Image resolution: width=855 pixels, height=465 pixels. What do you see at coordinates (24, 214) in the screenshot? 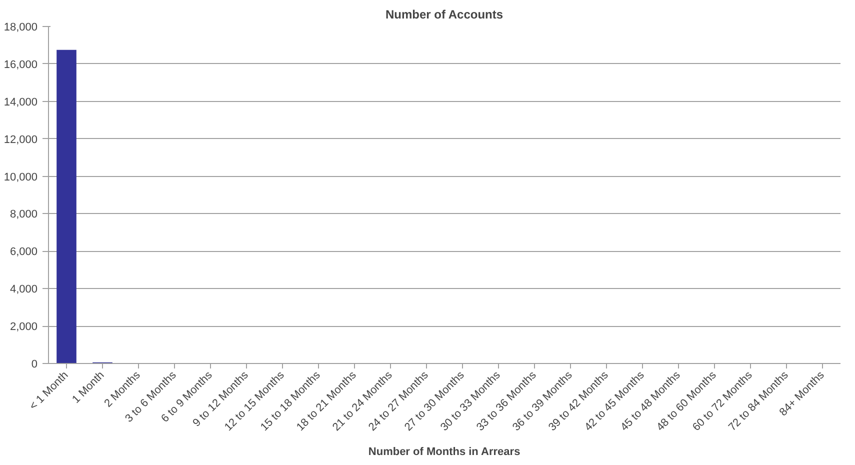
I see `y-tick-label: 8,000` at bounding box center [24, 214].